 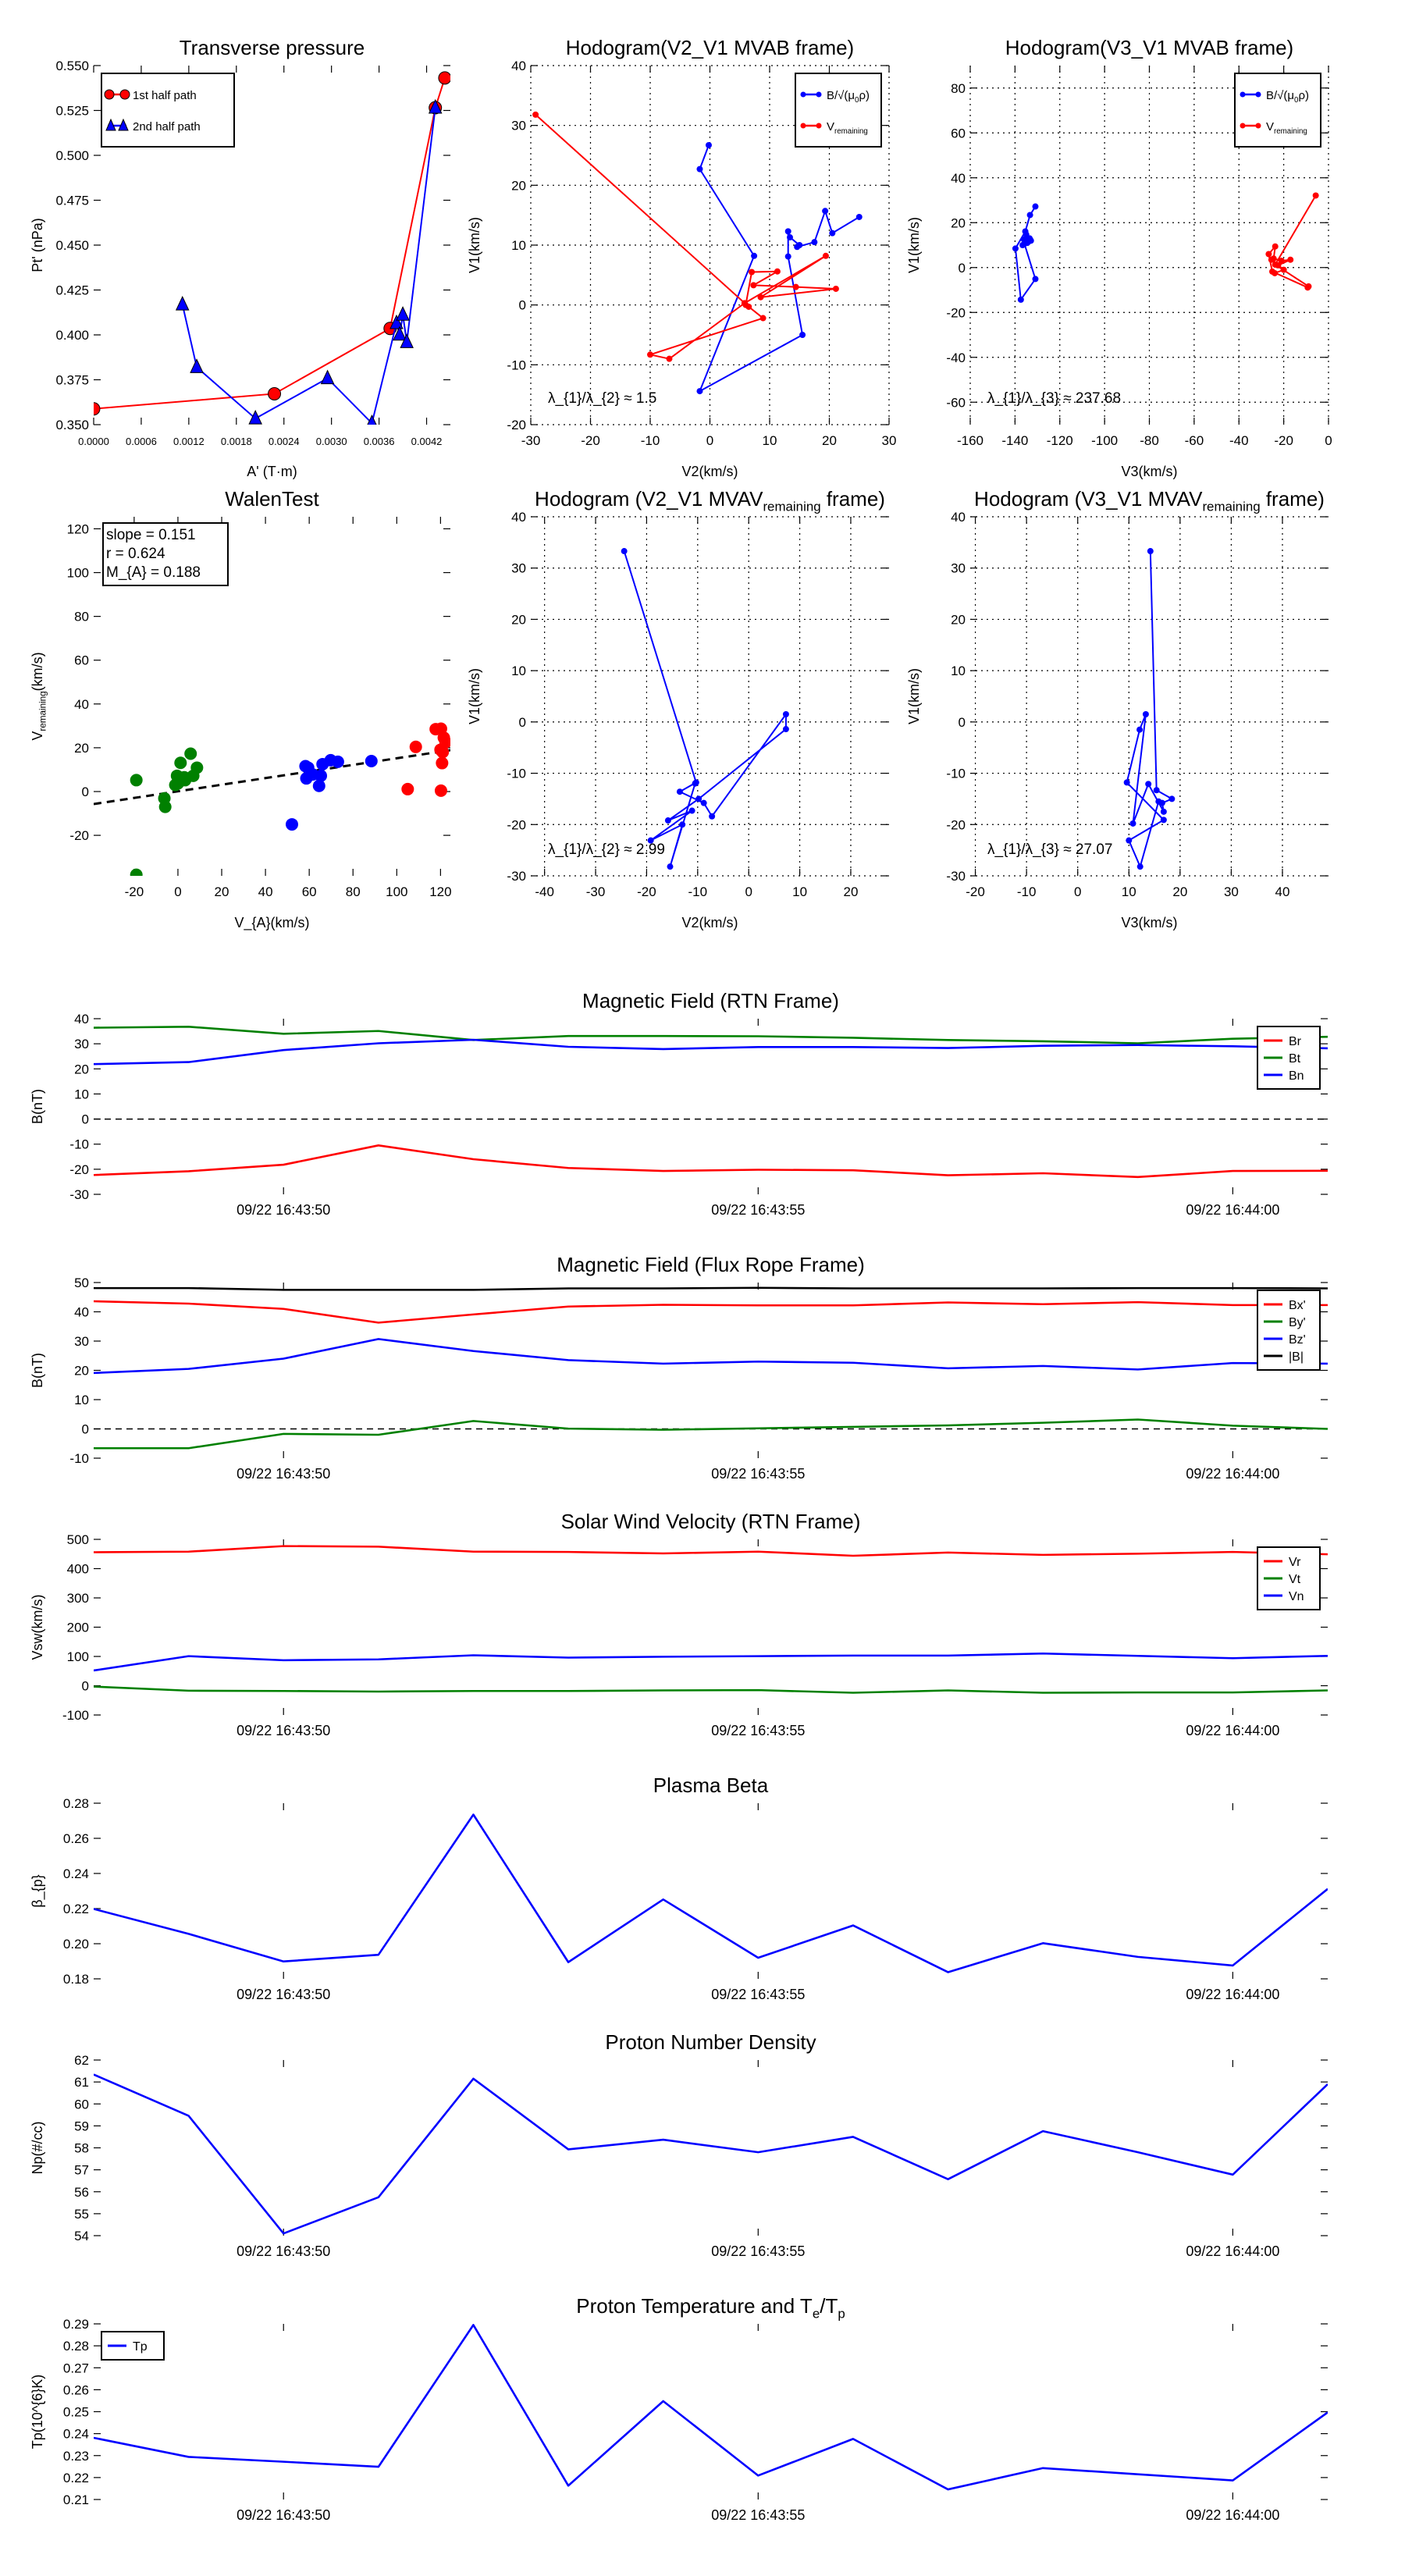 What do you see at coordinates (266, 891) in the screenshot?
I see `x-tick-label: 40` at bounding box center [266, 891].